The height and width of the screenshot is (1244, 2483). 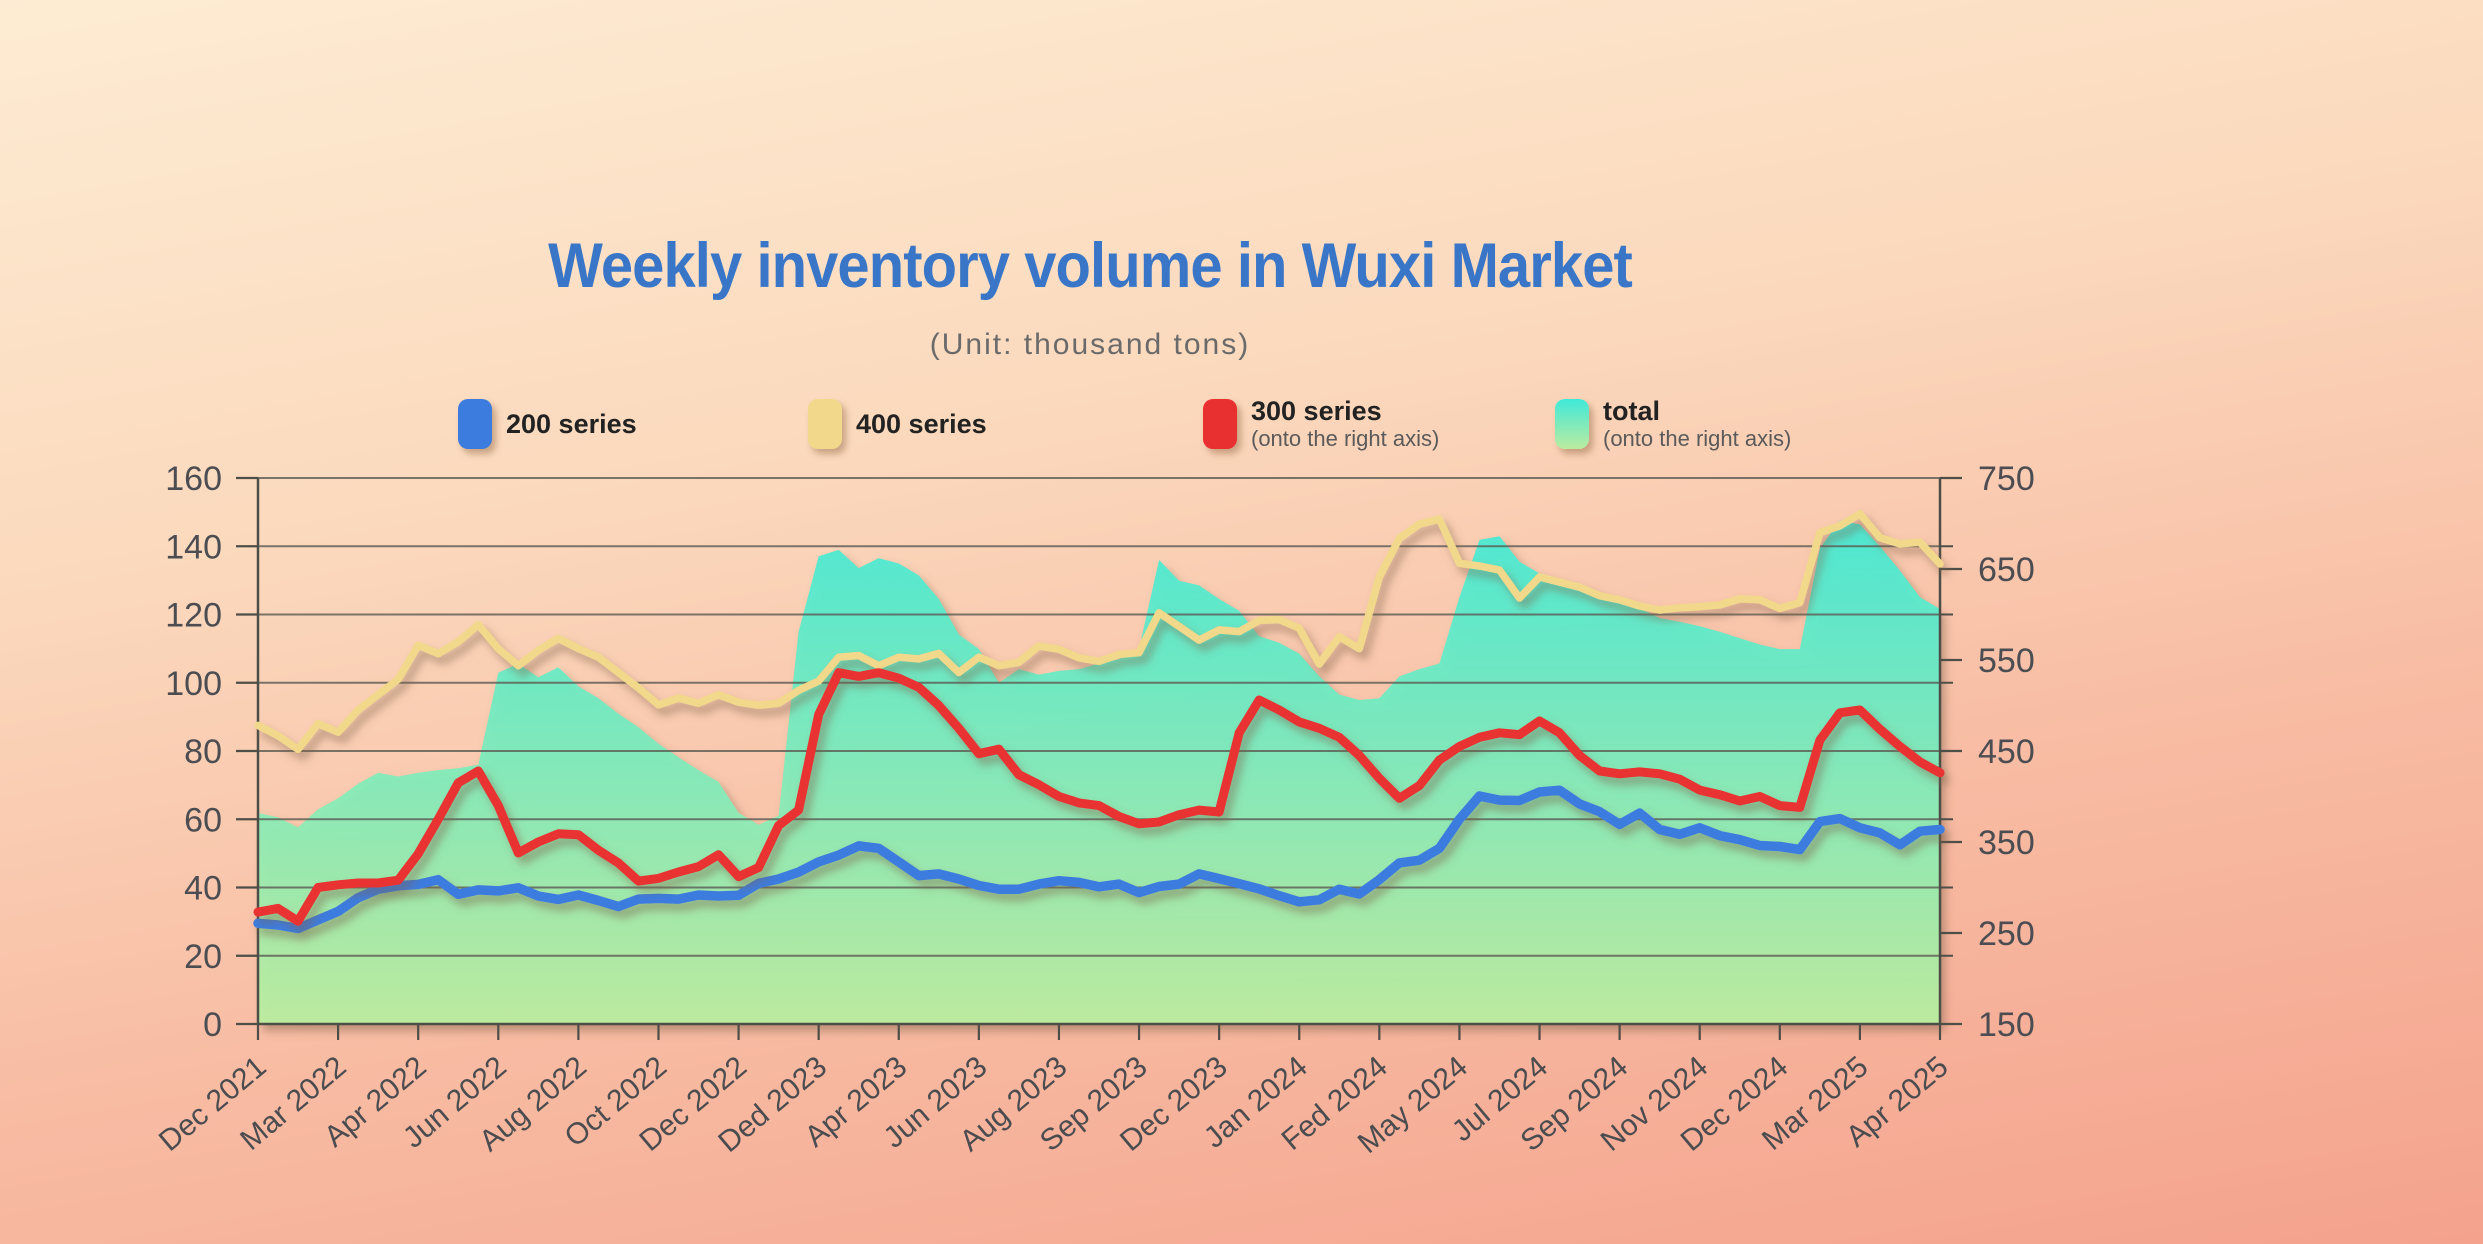 What do you see at coordinates (1090, 344) in the screenshot?
I see `chart-subtitle: (Unit: thousand tons)` at bounding box center [1090, 344].